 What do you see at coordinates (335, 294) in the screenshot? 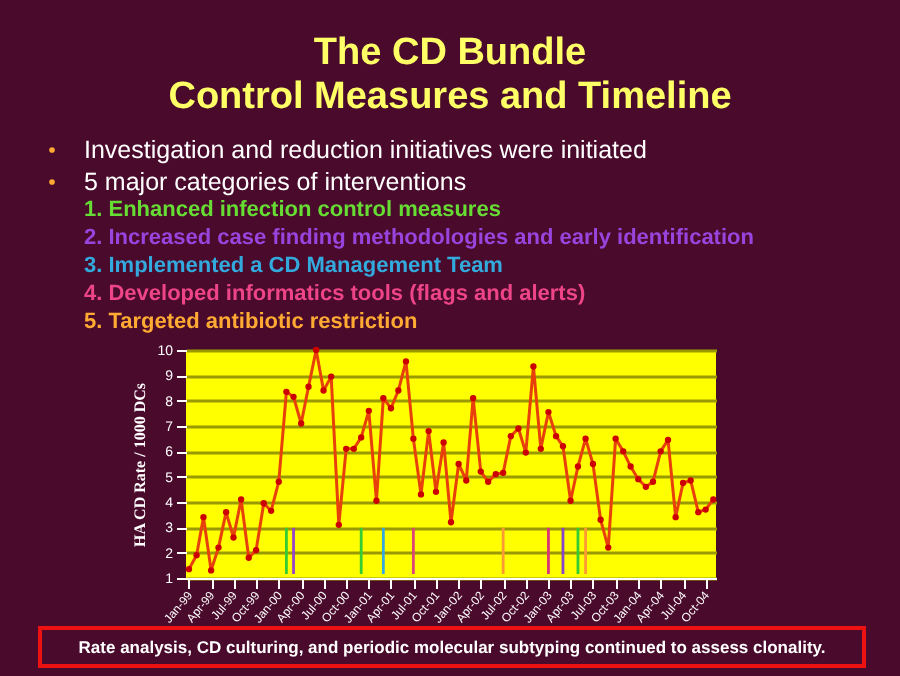
I see `text: 4. Developed informatics tools (flags and alerts)` at bounding box center [335, 294].